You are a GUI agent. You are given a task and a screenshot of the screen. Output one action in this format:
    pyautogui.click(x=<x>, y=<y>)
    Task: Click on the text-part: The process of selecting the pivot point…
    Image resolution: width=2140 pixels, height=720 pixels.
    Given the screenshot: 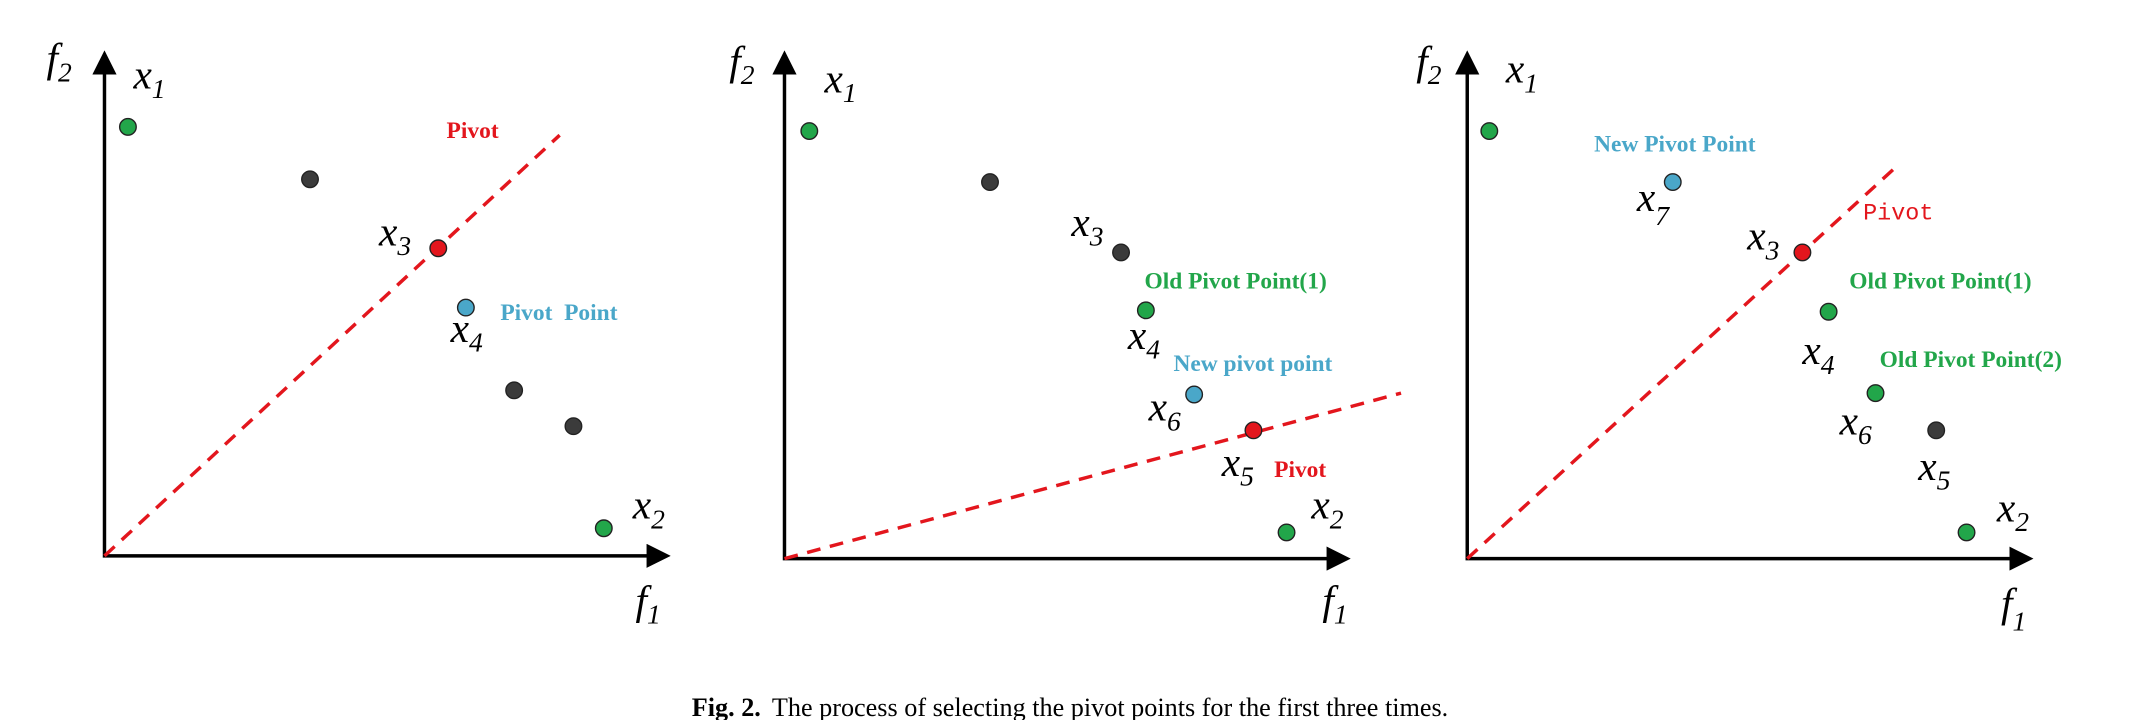 What is the action you would take?
    pyautogui.click(x=1110, y=706)
    